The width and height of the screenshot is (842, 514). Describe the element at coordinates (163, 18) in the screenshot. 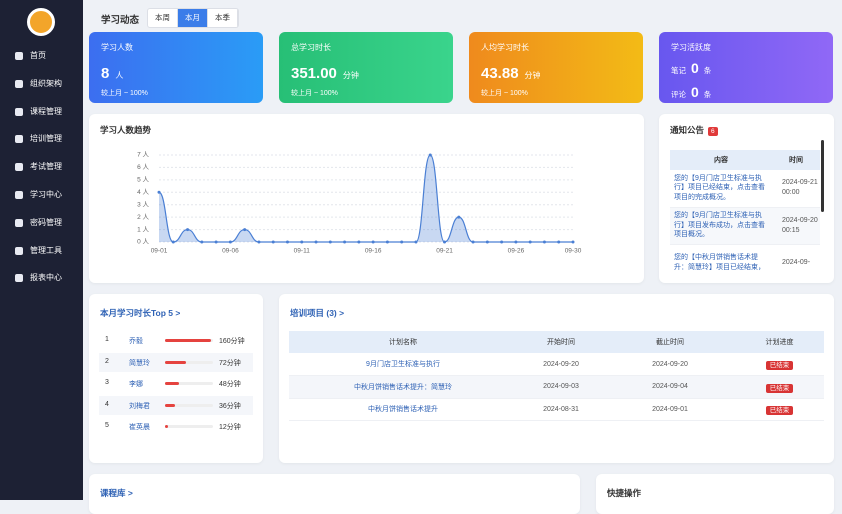

I see `tab: 本周` at that location.